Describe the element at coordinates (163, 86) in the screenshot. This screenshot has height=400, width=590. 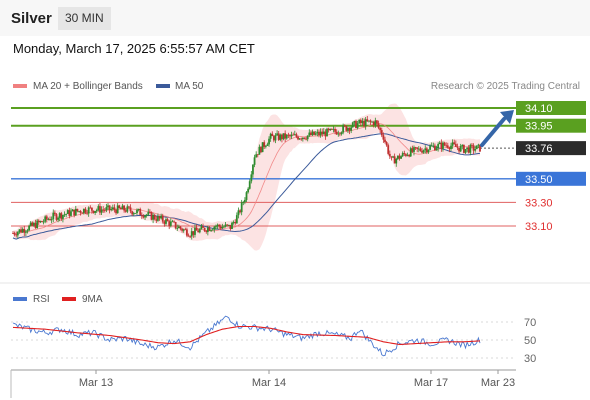
I see `ma50-legend-swatch` at that location.